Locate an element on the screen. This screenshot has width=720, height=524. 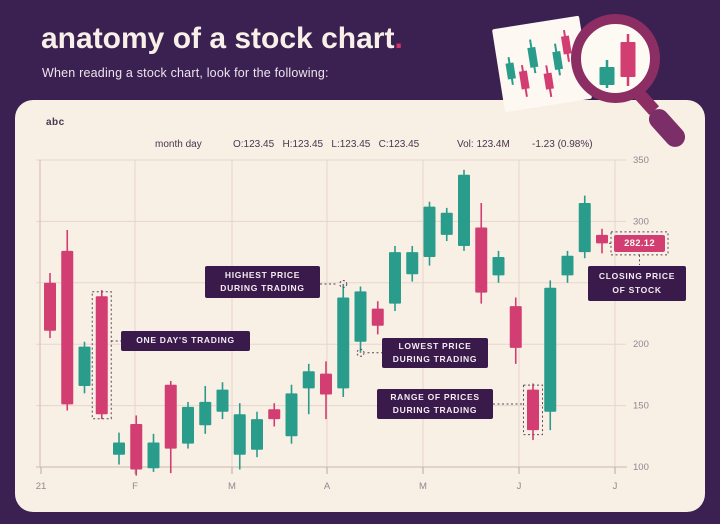
annotation-line: ONE DAY'S TRADING is located at coordinates (185, 340).